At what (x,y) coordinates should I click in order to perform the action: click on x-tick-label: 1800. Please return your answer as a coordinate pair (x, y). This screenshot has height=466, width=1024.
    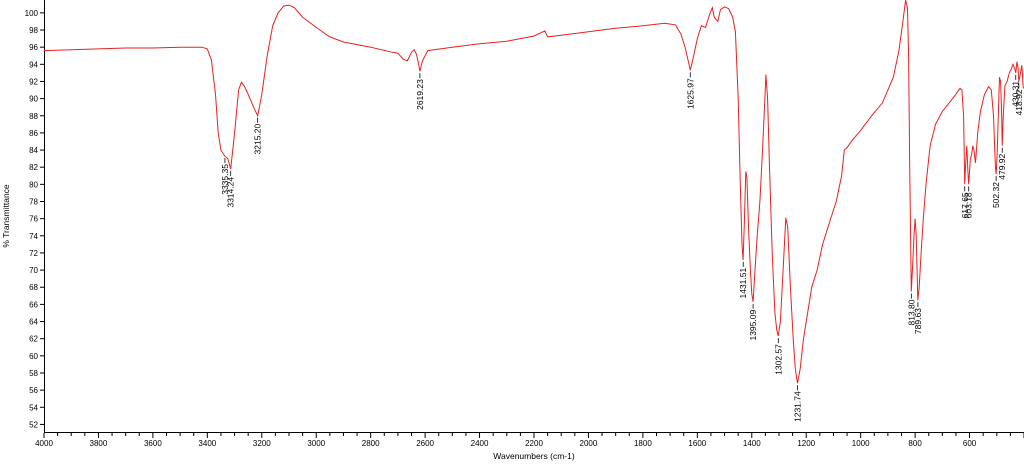
    Looking at the image, I should click on (643, 443).